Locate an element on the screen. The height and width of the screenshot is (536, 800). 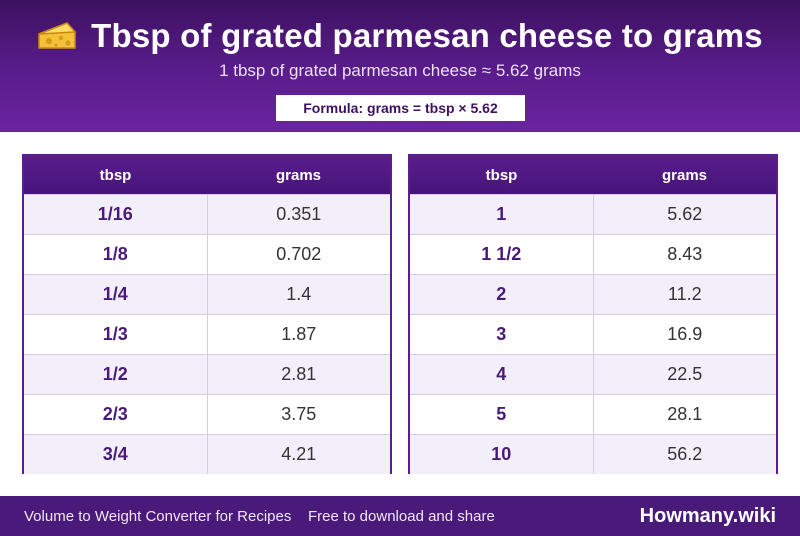
grams-cell: 0.351 is located at coordinates (299, 214).